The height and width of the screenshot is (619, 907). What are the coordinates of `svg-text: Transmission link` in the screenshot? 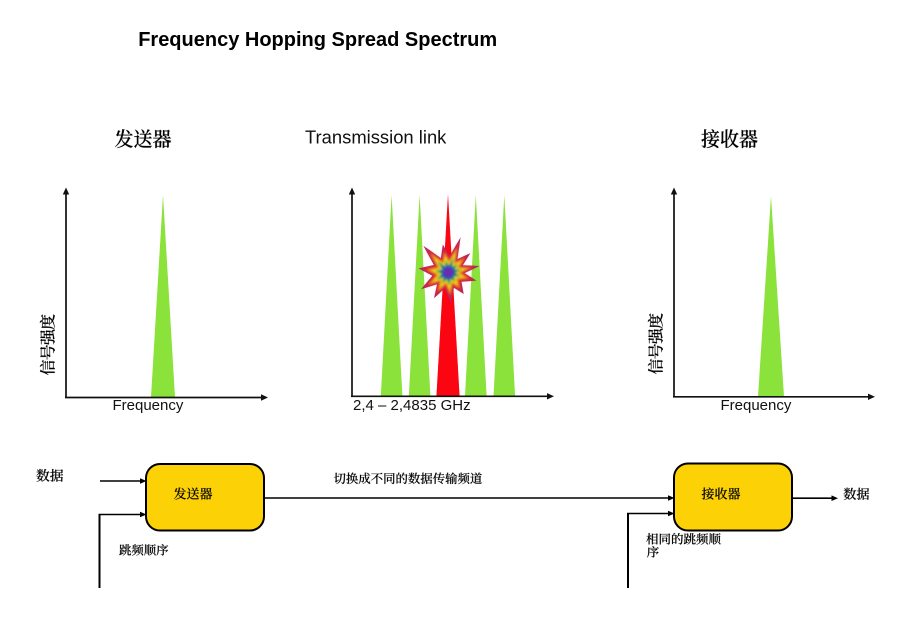 It's located at (376, 137).